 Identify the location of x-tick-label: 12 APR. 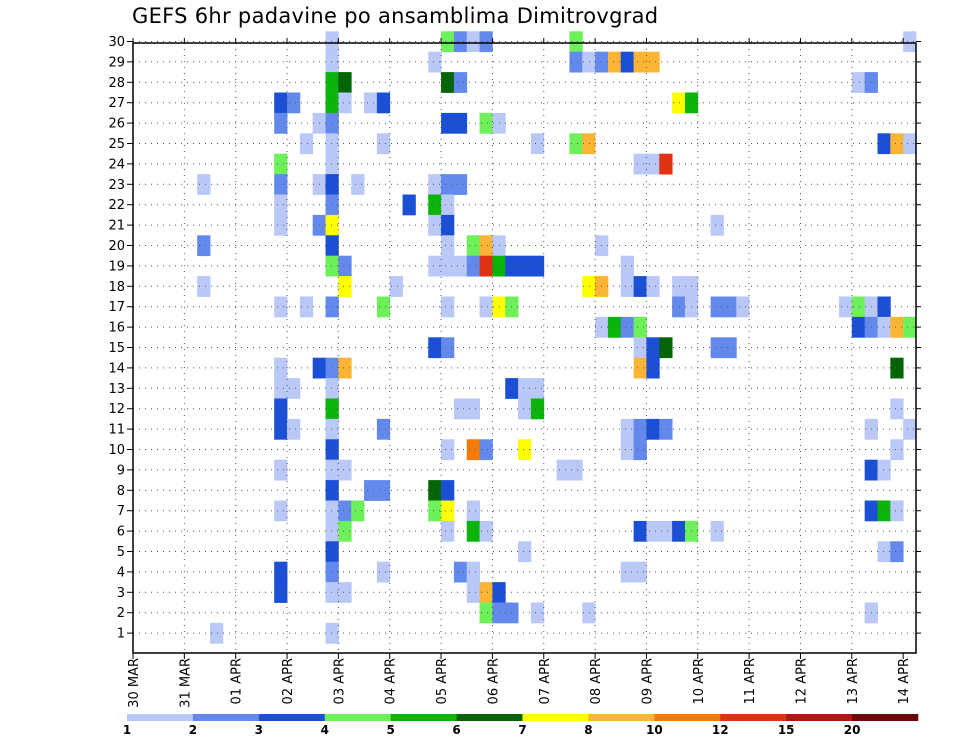
(801, 681).